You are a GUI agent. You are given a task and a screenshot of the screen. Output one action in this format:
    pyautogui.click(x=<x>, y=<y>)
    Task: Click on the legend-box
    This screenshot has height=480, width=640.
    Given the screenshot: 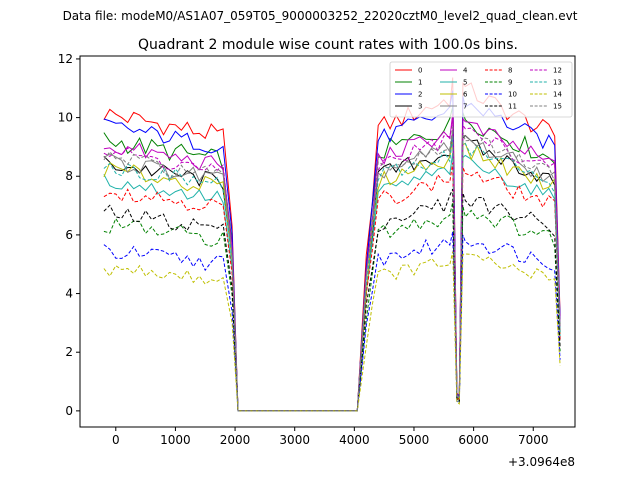 What is the action you would take?
    pyautogui.click(x=481, y=89)
    